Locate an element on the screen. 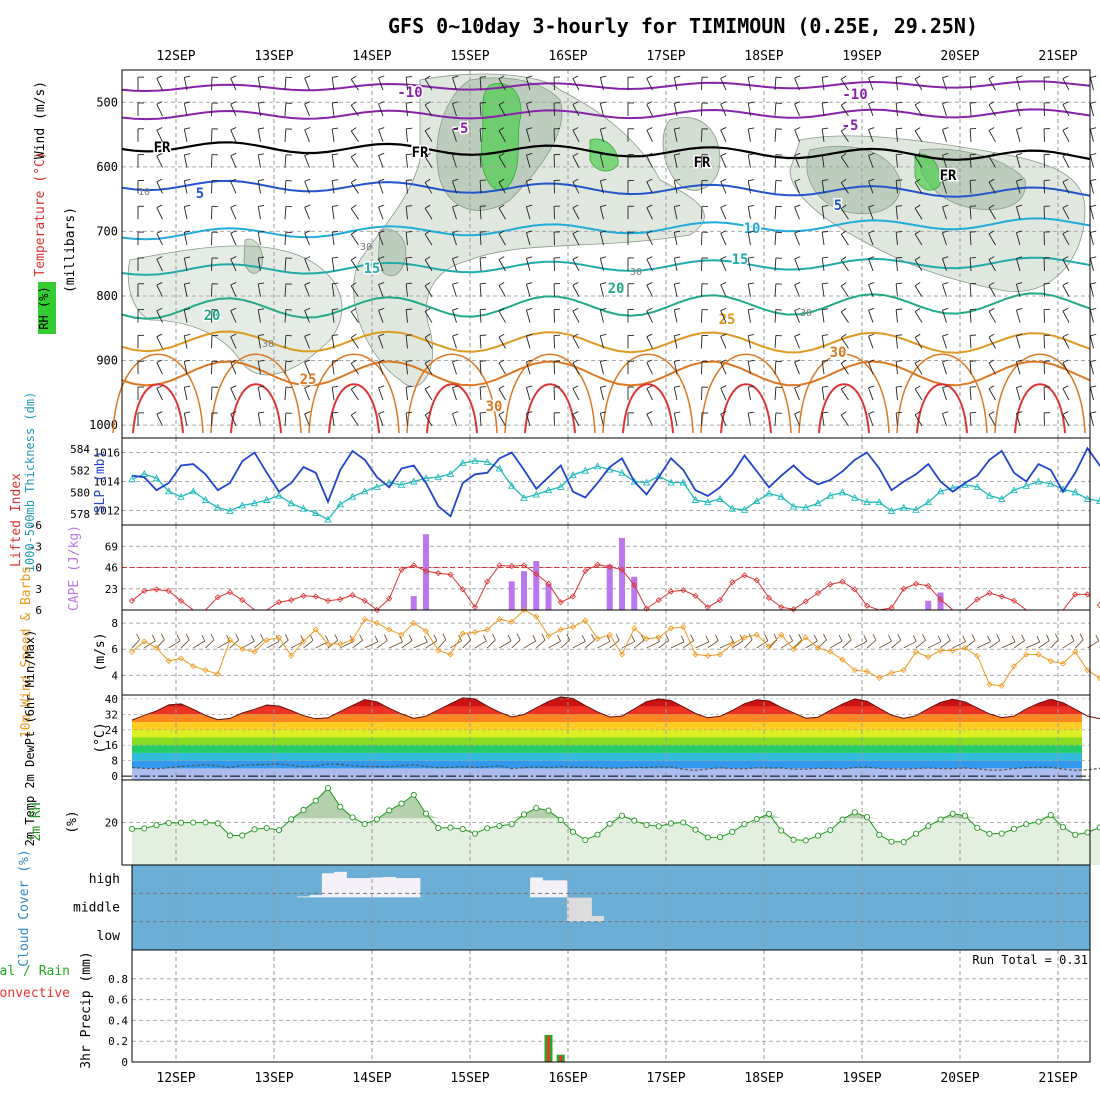  cloud-level-label: middle is located at coordinates (96, 908).